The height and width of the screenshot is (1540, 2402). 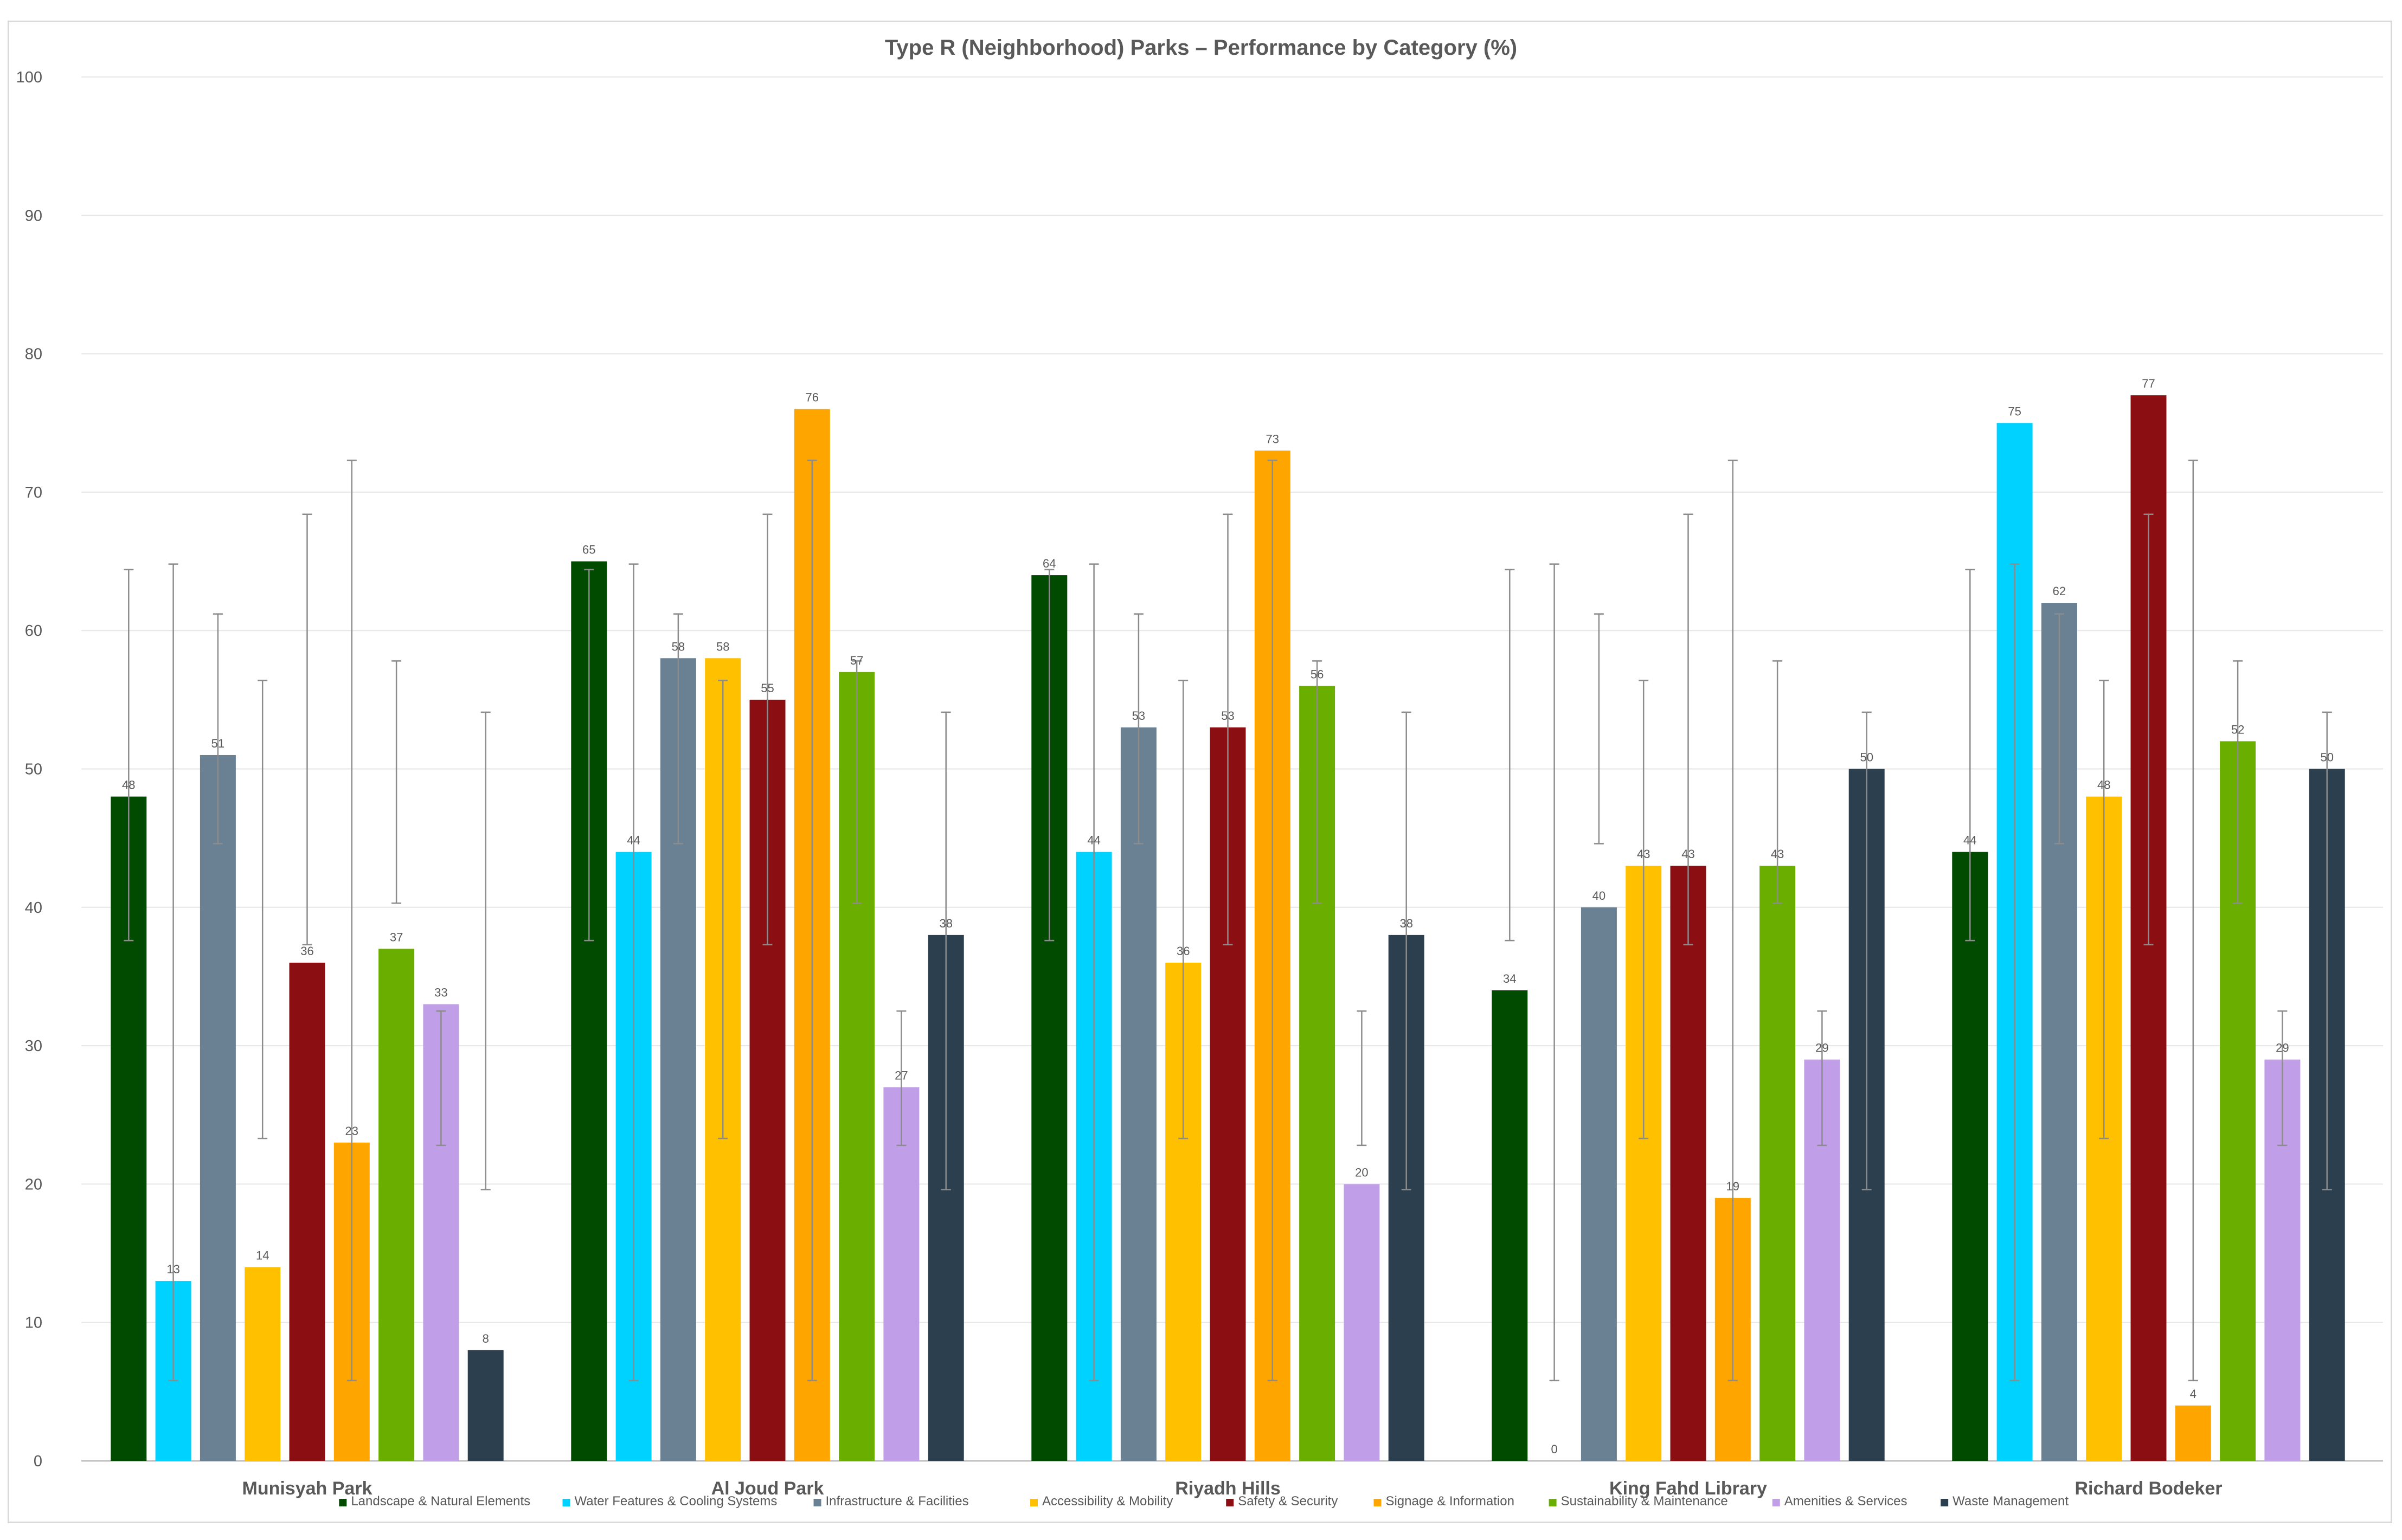 What do you see at coordinates (1049, 563) in the screenshot?
I see `data-label: 64` at bounding box center [1049, 563].